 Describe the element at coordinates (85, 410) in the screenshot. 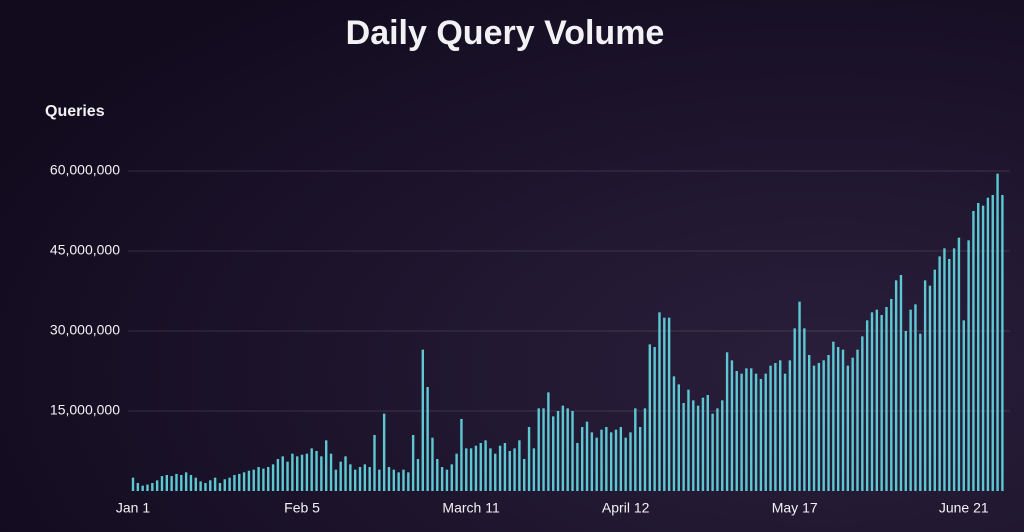

I see `y-tick-label: 15,000,000` at that location.